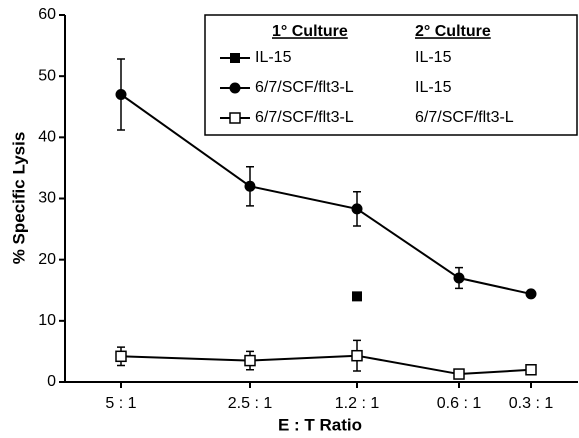 Image resolution: width=579 pixels, height=438 pixels. I want to click on legend-header: 1° Culture, so click(310, 31).